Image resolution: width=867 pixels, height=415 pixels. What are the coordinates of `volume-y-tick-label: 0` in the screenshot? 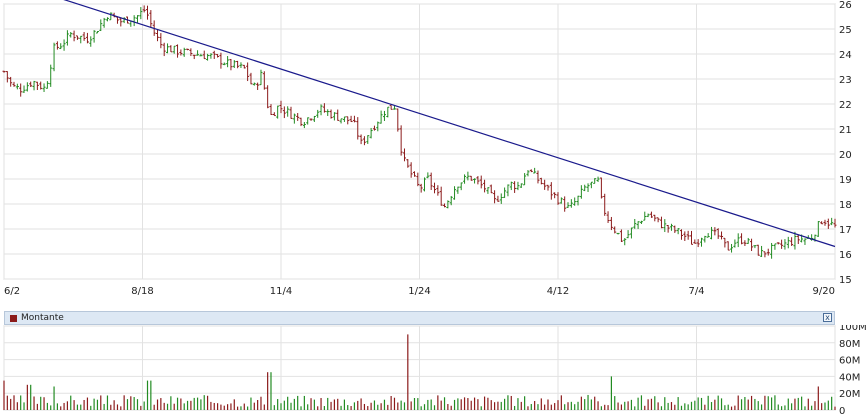 It's located at (842, 410).